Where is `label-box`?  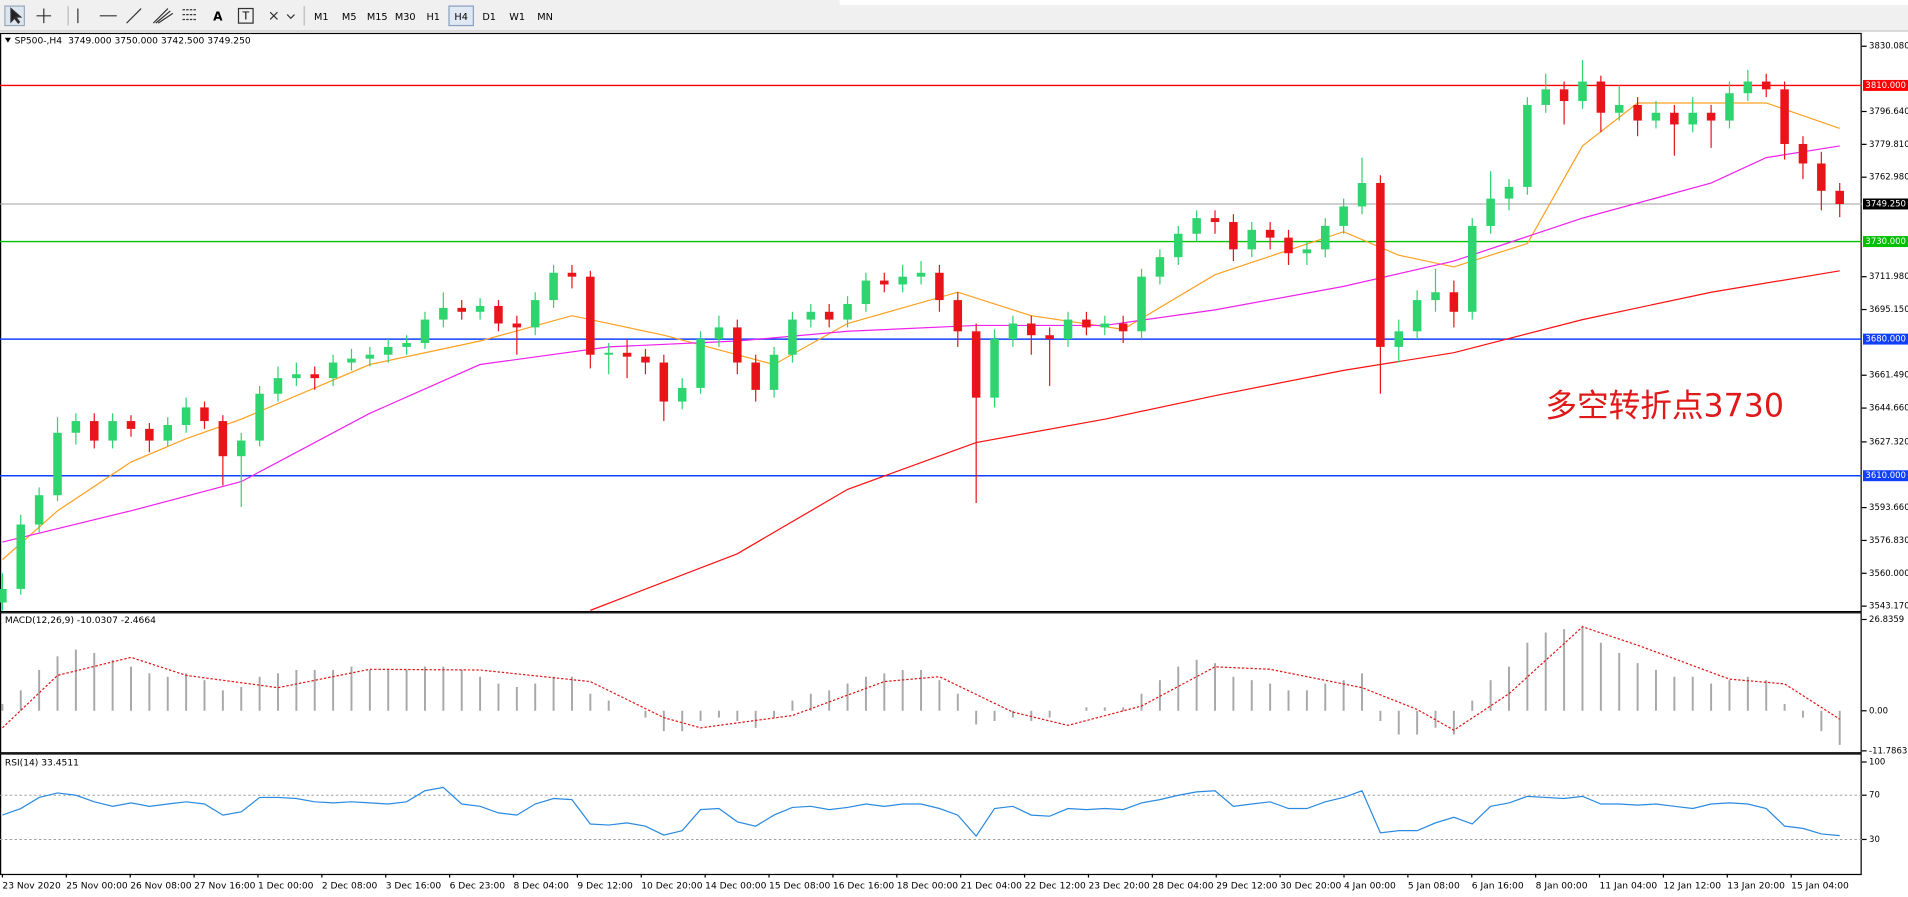 label-box is located at coordinates (245, 15).